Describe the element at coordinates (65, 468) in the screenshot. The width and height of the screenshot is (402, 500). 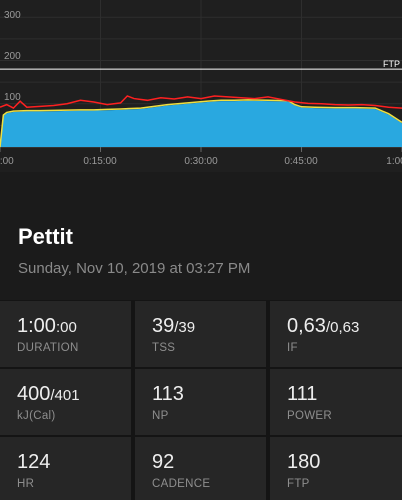
I see `stat-hr: 124 HR` at that location.